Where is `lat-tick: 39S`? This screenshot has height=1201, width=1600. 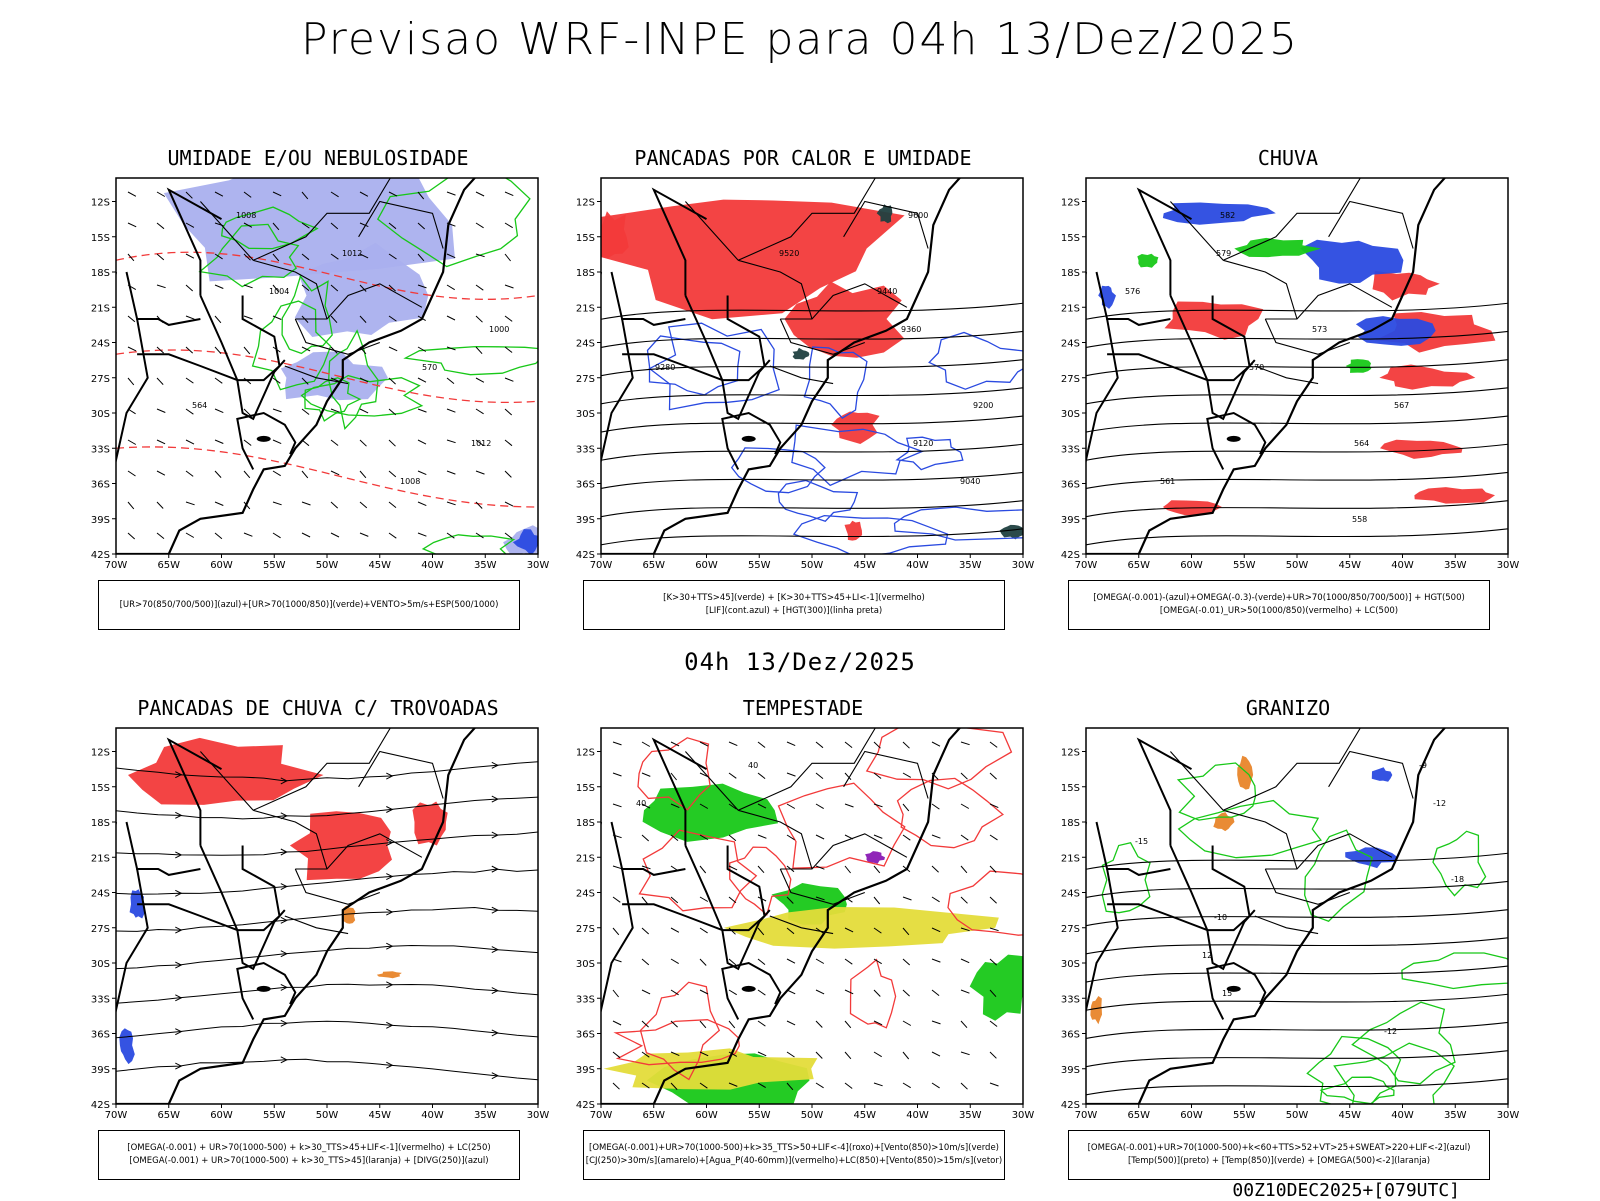 lat-tick: 39S is located at coordinates (585, 1070).